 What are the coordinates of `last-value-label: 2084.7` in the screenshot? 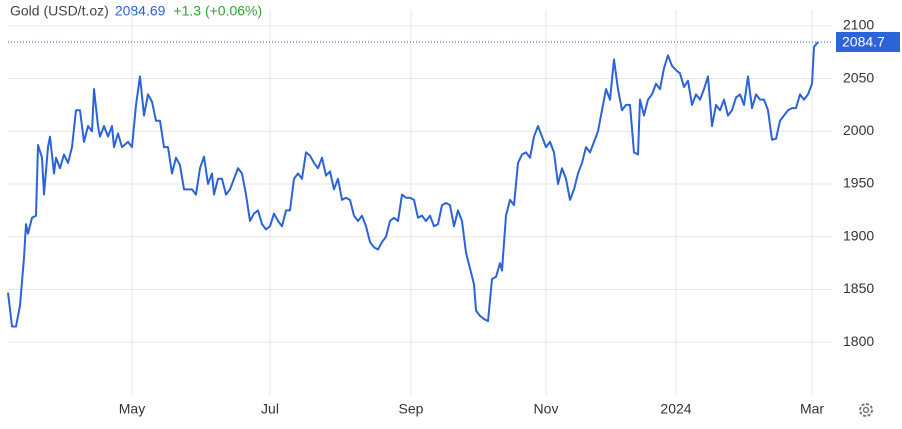 It's located at (863, 42).